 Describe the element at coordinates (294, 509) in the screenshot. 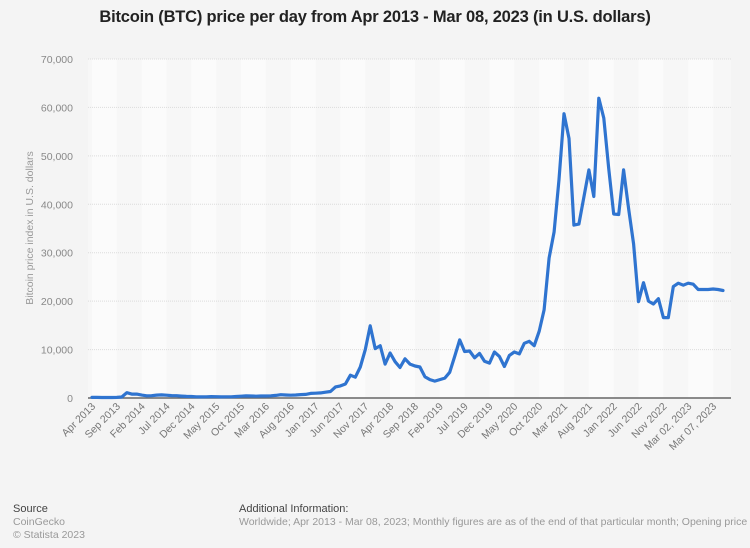

I see `additional-info-label: Additional Information:` at that location.